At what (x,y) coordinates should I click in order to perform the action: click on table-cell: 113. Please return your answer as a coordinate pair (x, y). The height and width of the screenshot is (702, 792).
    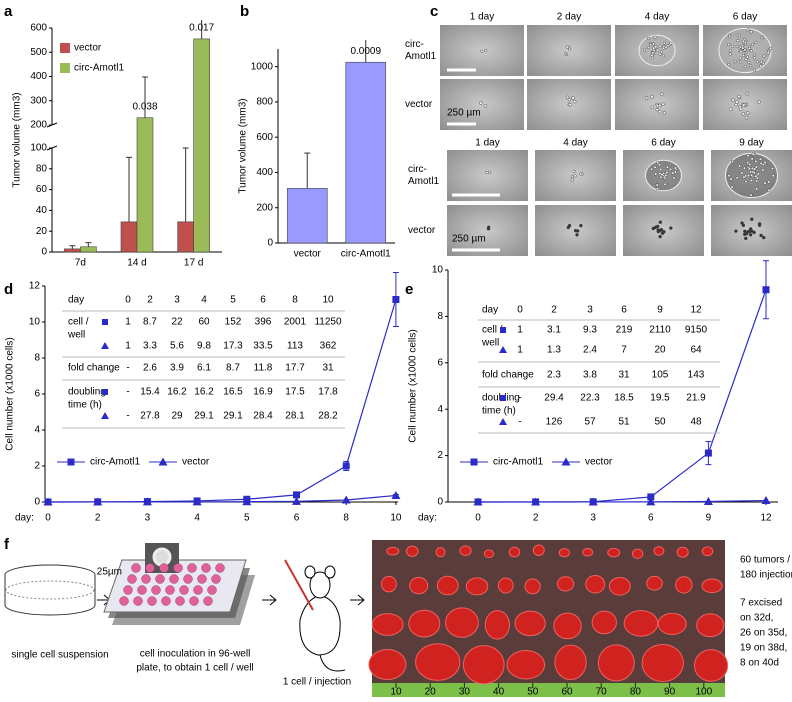
    Looking at the image, I should click on (295, 346).